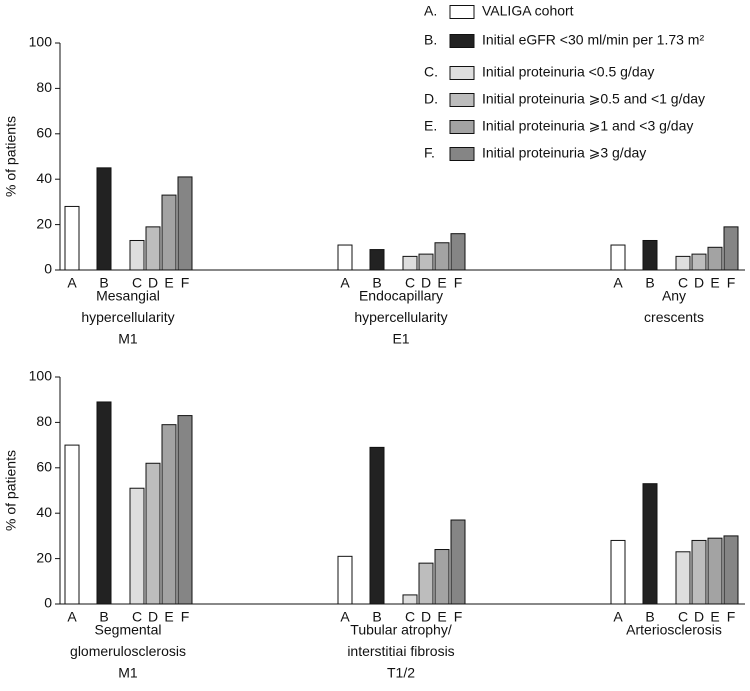 Image resolution: width=750 pixels, height=691 pixels. What do you see at coordinates (564, 153) in the screenshot?
I see `legend-label: Initial proteinuria ⩾3 g/day` at bounding box center [564, 153].